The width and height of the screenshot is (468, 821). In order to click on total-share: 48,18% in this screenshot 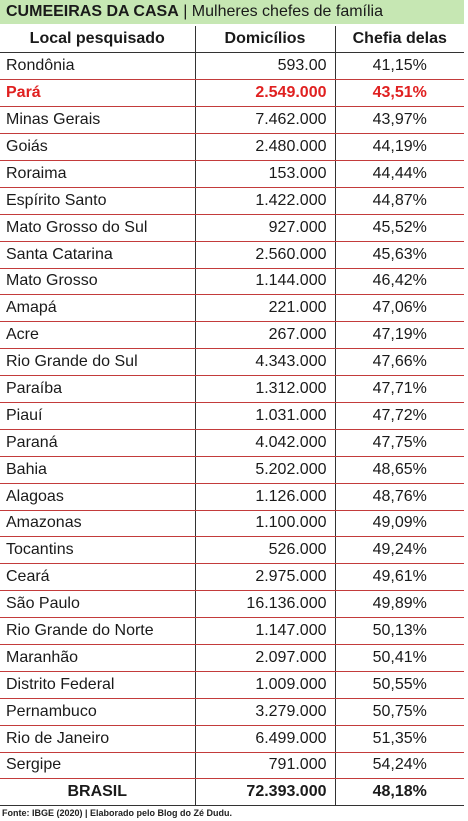, I will do `click(399, 792)`.